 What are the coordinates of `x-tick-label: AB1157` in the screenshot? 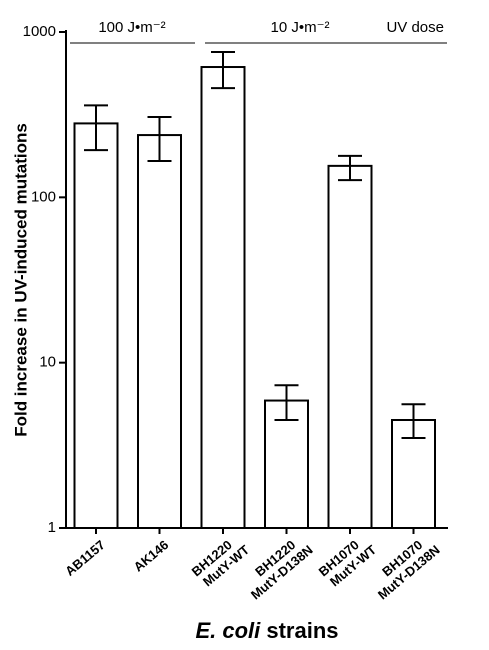 It's located at (86, 558).